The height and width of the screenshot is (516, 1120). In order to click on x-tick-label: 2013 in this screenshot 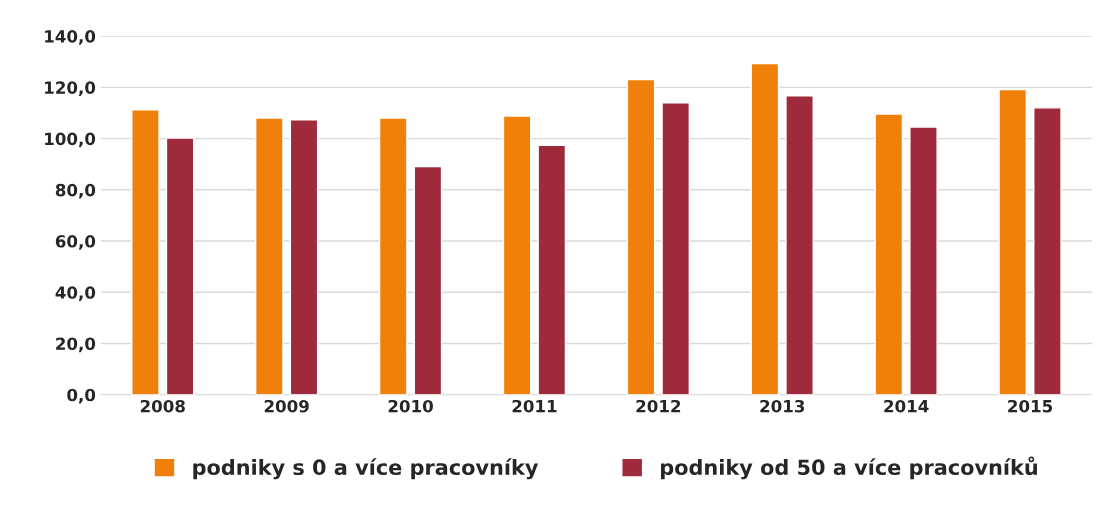, I will do `click(782, 406)`.